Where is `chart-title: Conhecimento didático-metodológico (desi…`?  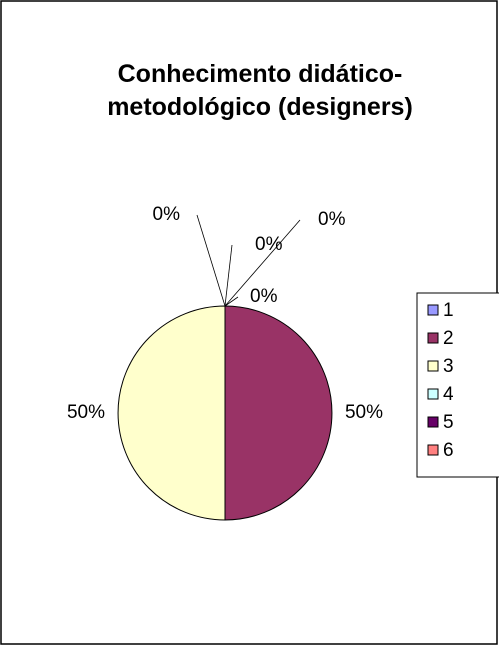 chart-title: Conhecimento didático-metodológico (desi… is located at coordinates (260, 90).